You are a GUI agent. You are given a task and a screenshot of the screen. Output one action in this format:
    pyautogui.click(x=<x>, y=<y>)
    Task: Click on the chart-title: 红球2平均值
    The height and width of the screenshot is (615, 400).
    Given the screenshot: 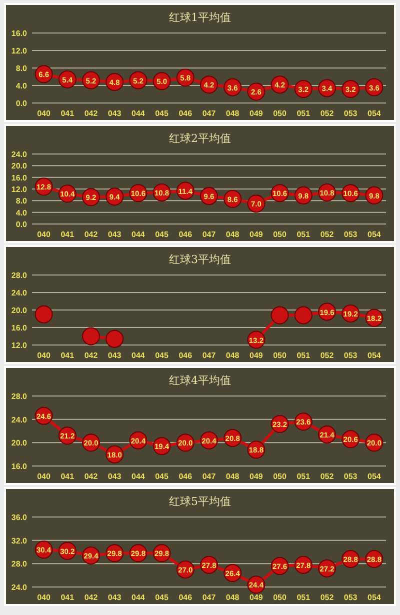 What is the action you would take?
    pyautogui.click(x=200, y=138)
    